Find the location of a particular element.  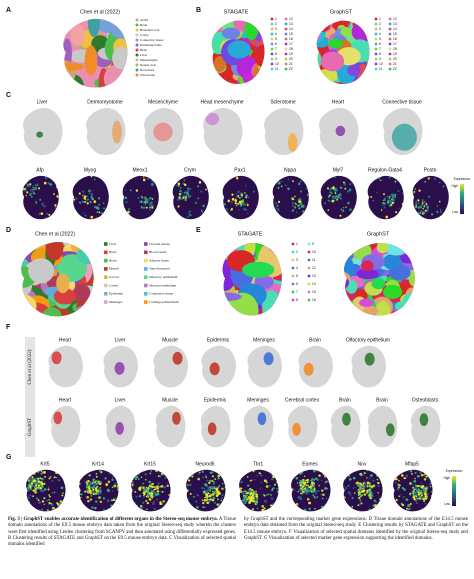

domain-title: Liver is located at coordinates (120, 340).